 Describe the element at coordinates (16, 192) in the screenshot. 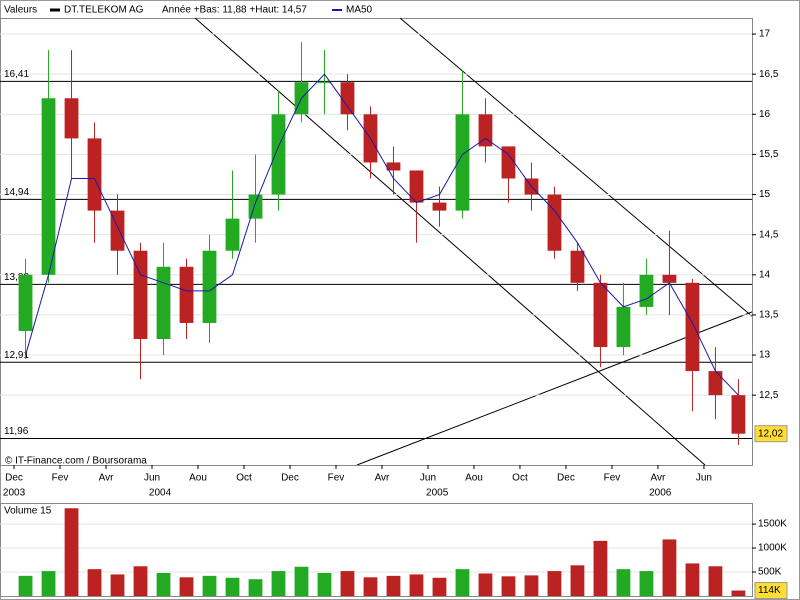

I see `level-label: 14,94` at that location.